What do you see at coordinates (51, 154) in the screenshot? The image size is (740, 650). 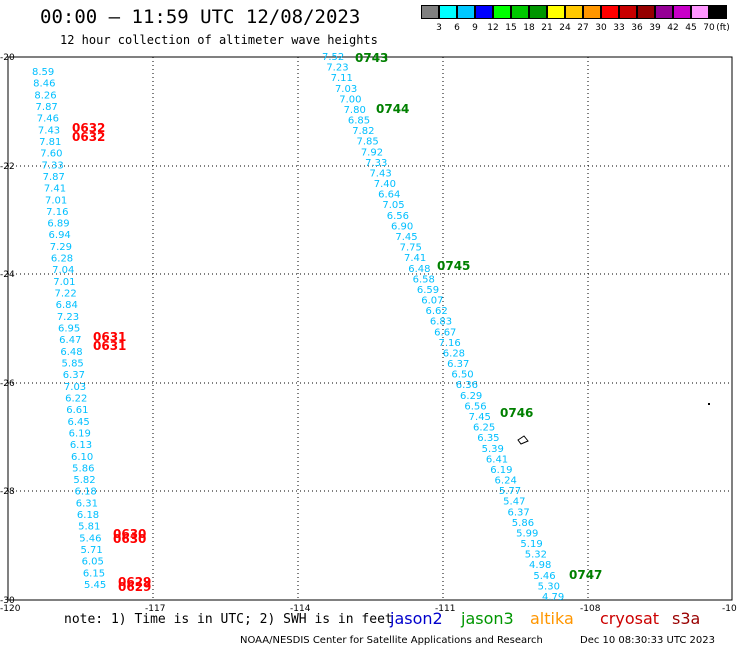 I see `swh-value: 7.60` at bounding box center [51, 154].